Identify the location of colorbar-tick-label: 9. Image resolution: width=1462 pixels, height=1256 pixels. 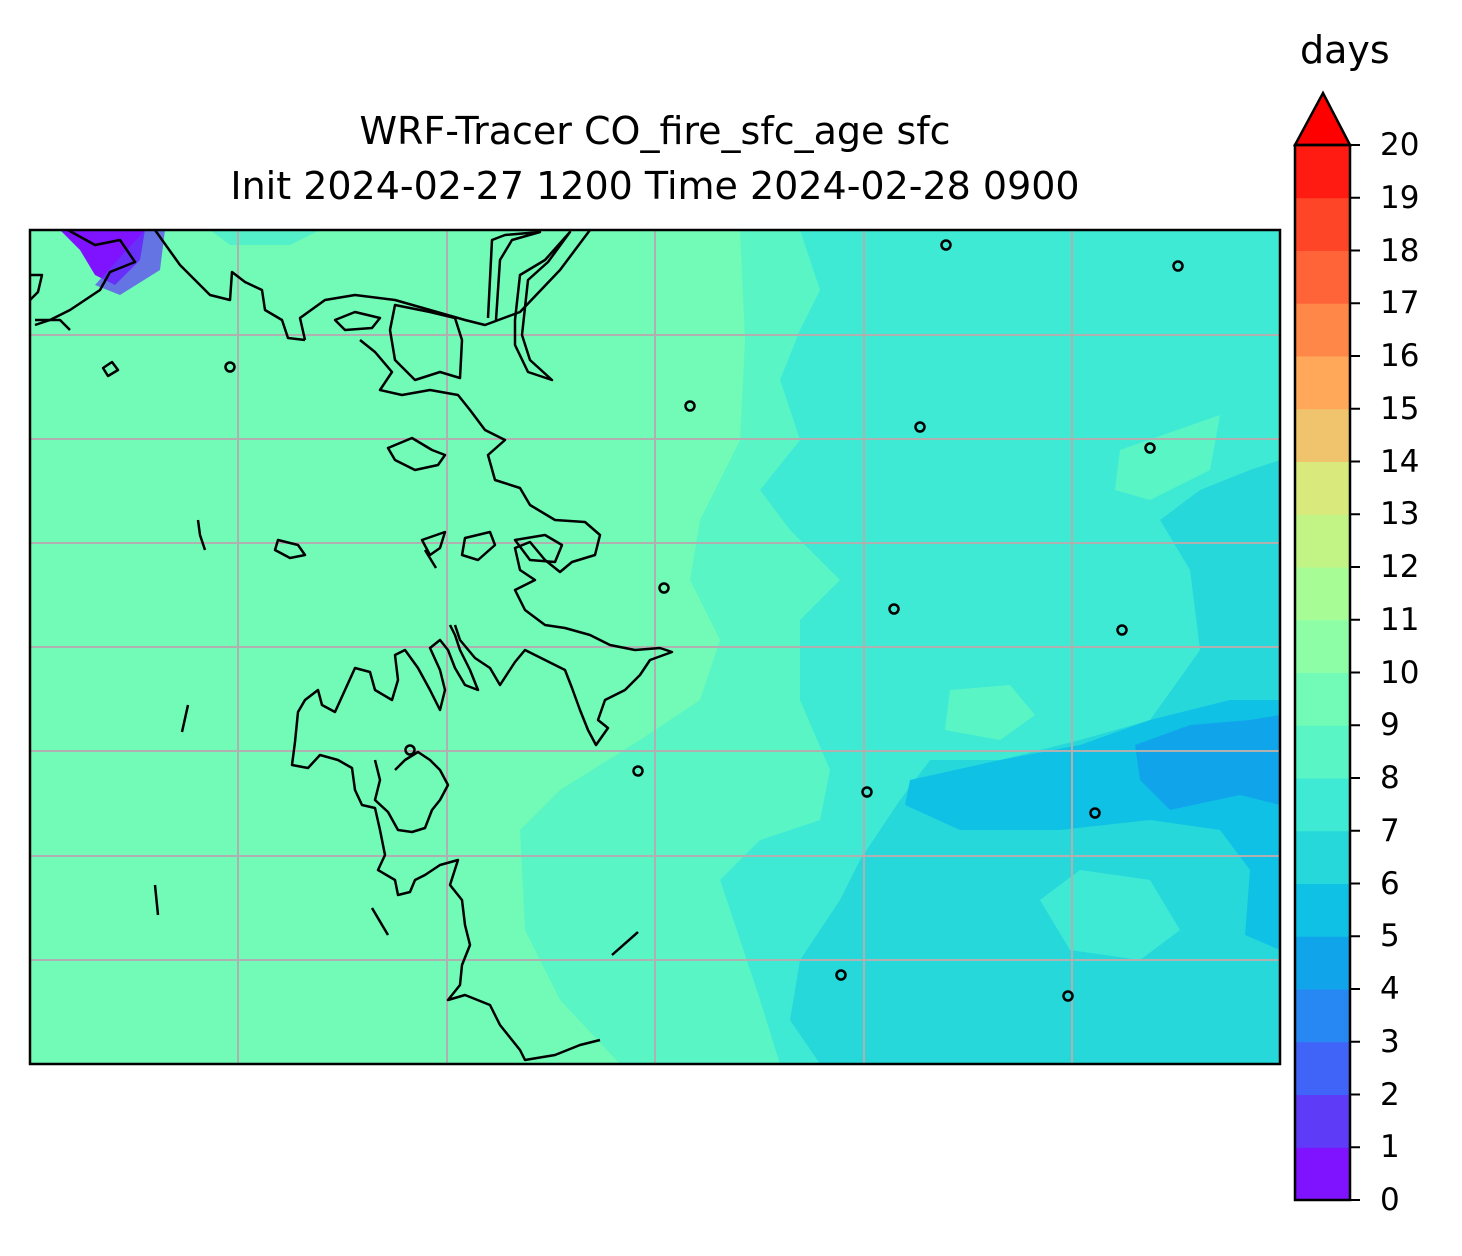
(1390, 725).